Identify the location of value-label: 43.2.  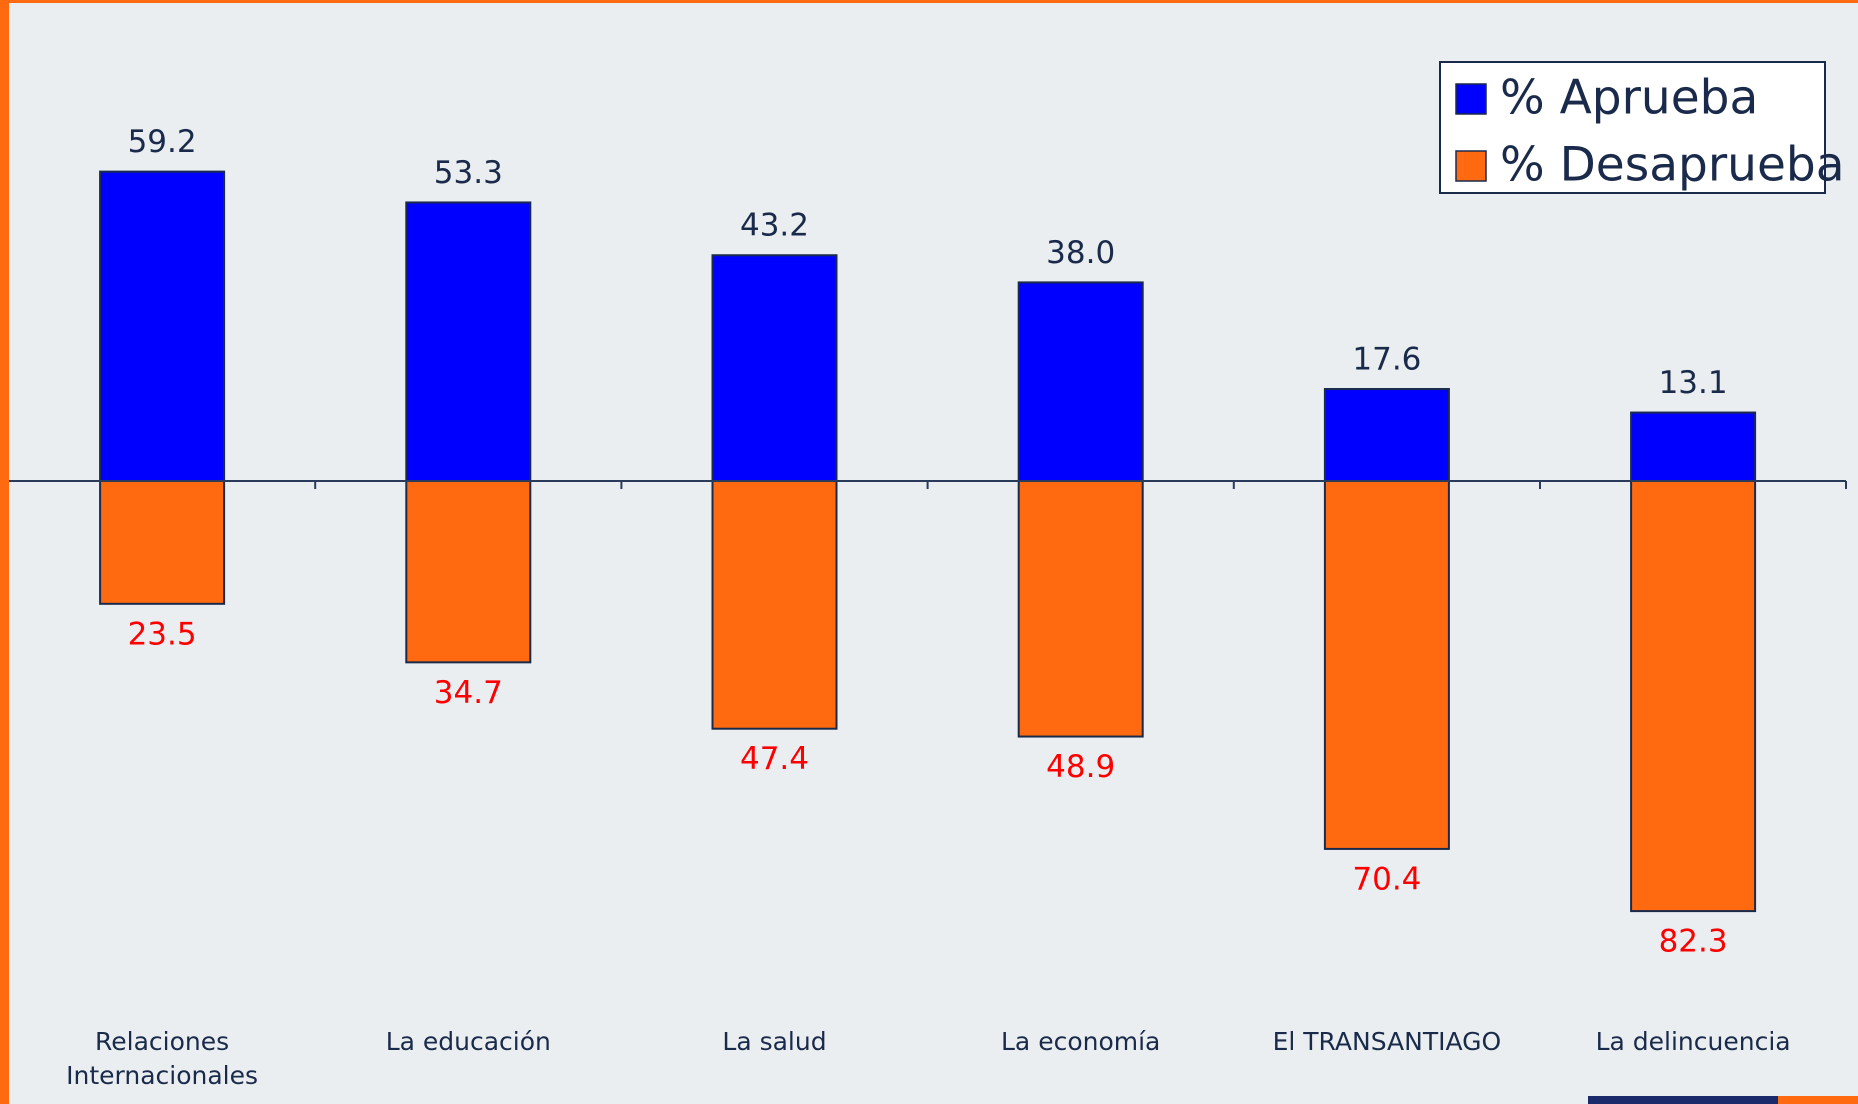
(774, 226).